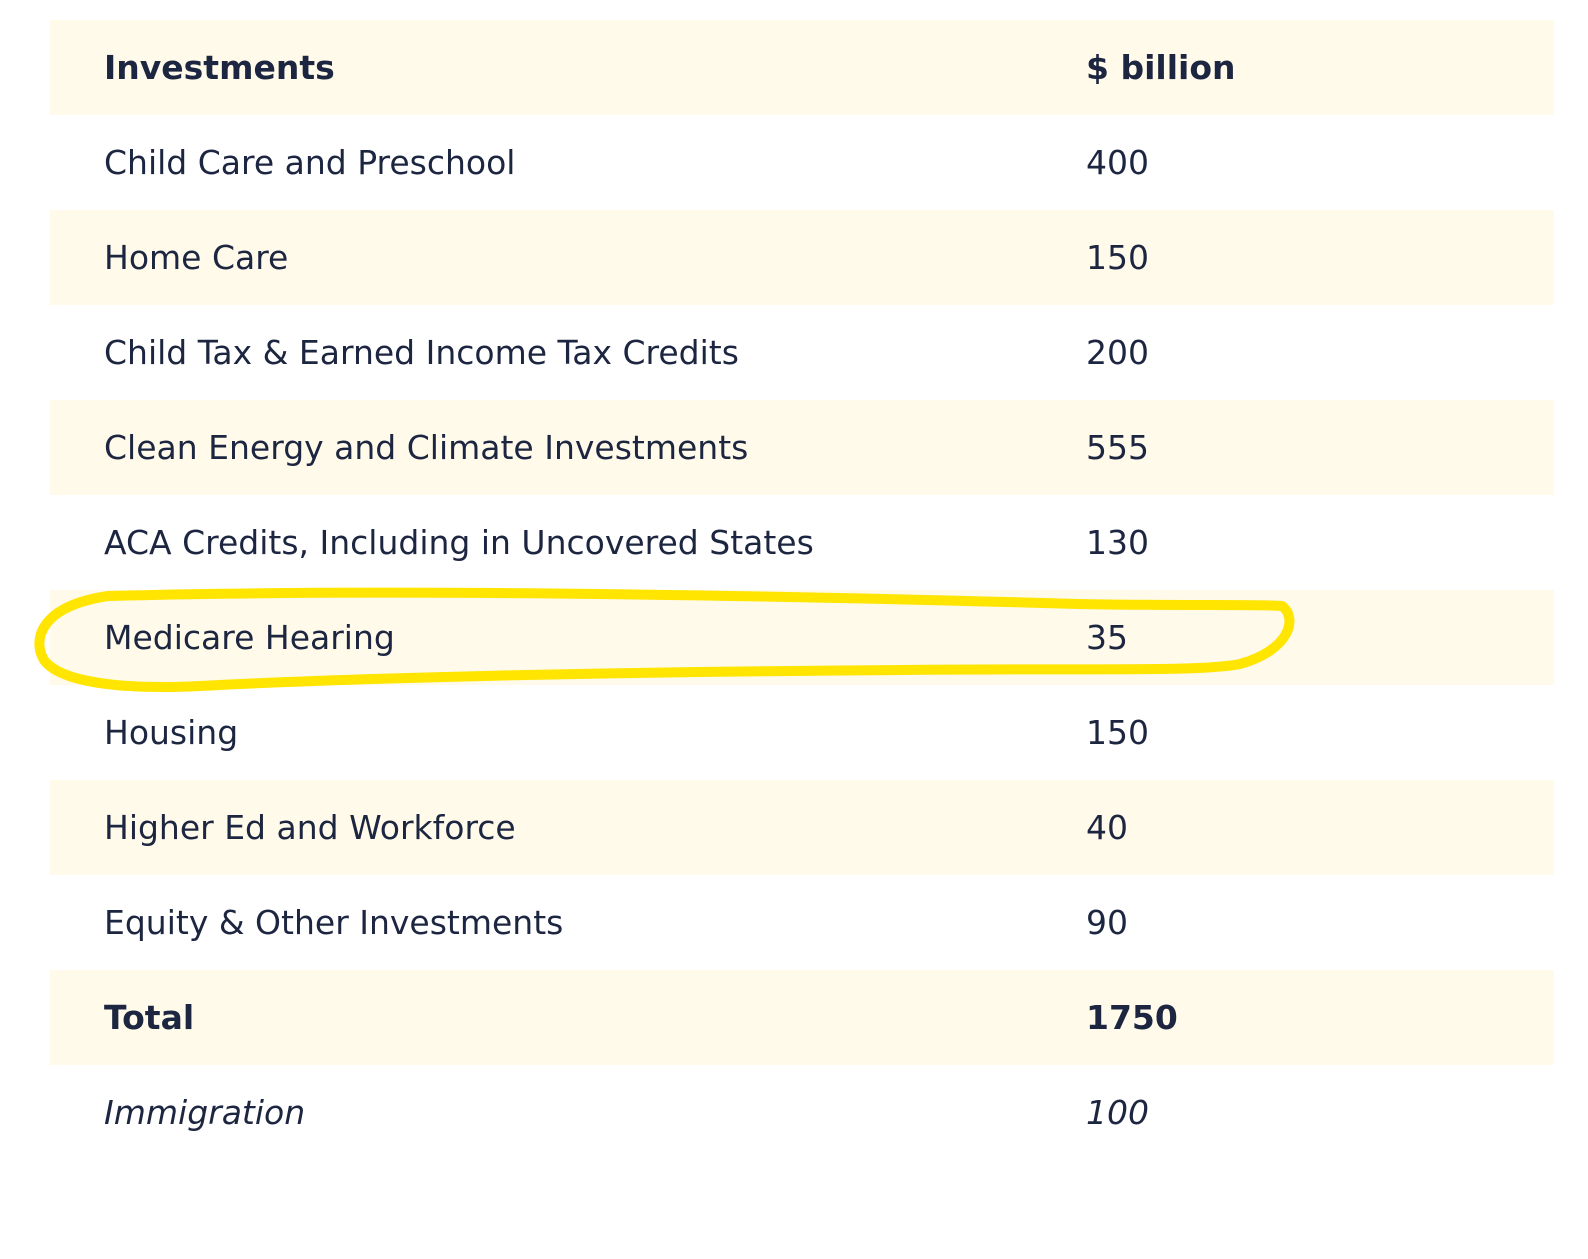 The width and height of the screenshot is (1588, 1259). Describe the element at coordinates (802, 162) in the screenshot. I see `table-row: Child Care and Preschool 400` at that location.